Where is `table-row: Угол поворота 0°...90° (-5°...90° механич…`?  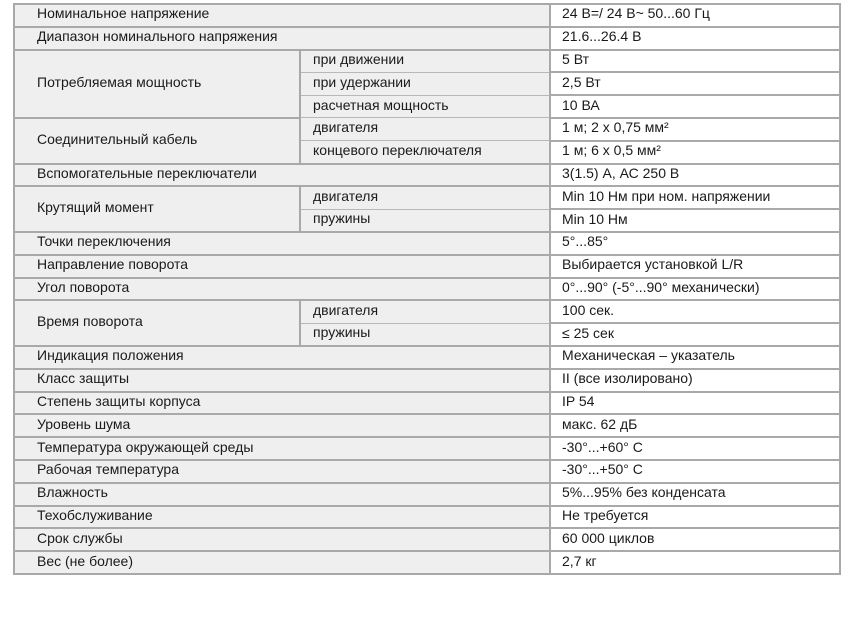 table-row: Угол поворота 0°...90° (-5°...90° механич… is located at coordinates (427, 289).